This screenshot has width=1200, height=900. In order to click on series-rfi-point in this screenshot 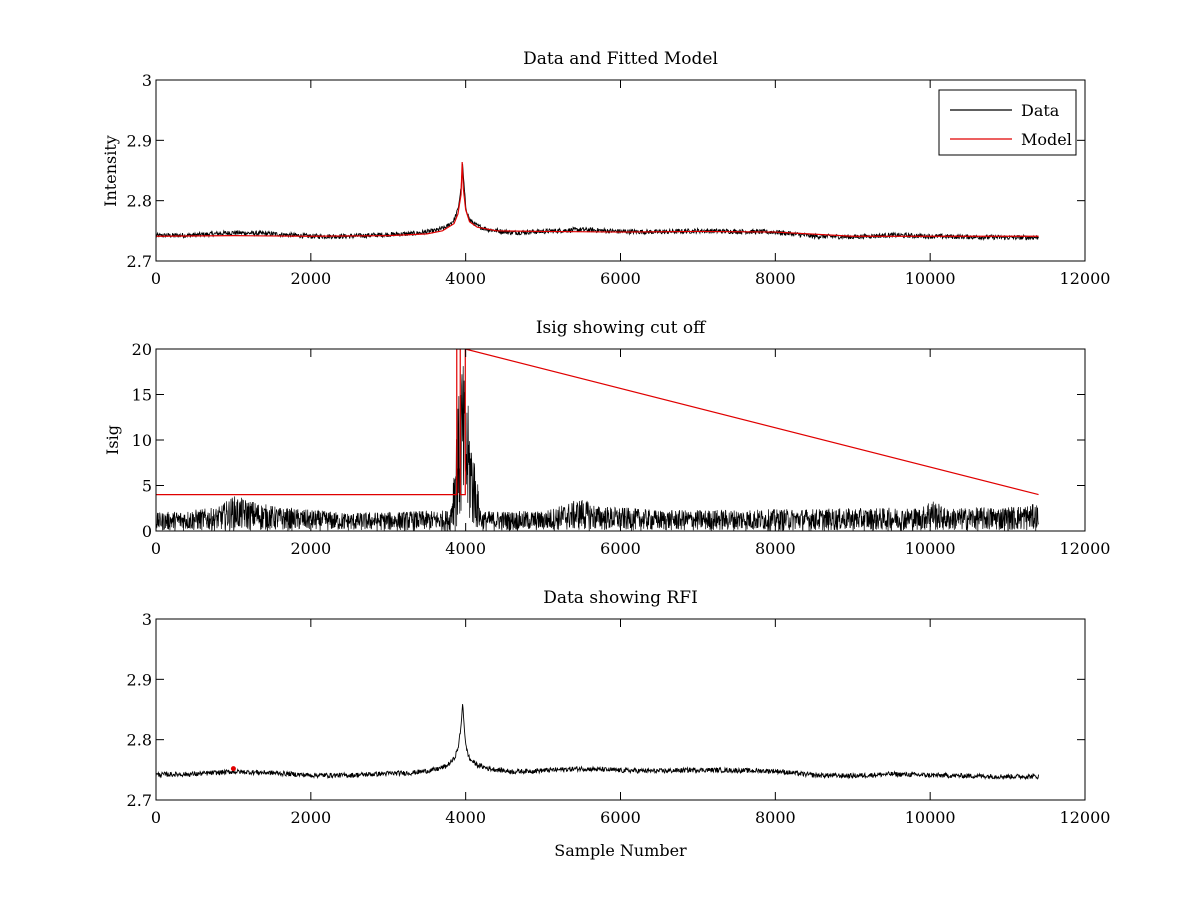, I will do `click(233, 769)`.